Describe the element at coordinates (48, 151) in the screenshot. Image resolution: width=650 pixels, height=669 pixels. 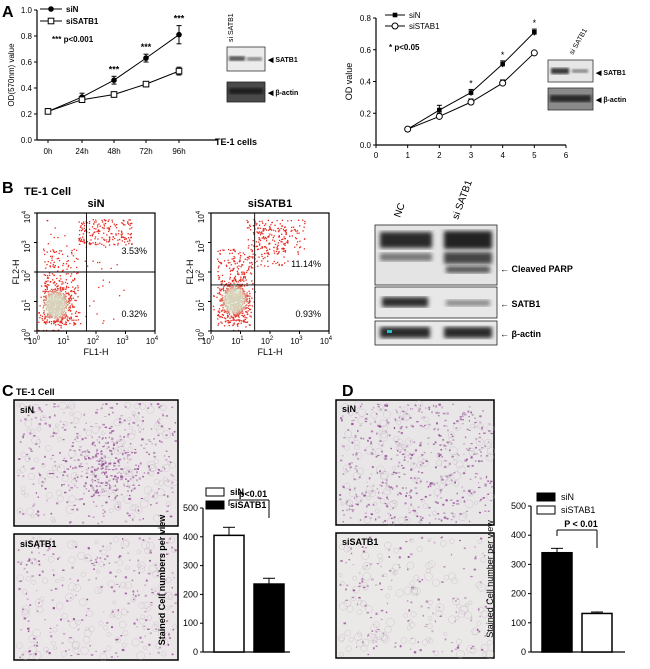
I see `x-tick-label: 0h` at that location.